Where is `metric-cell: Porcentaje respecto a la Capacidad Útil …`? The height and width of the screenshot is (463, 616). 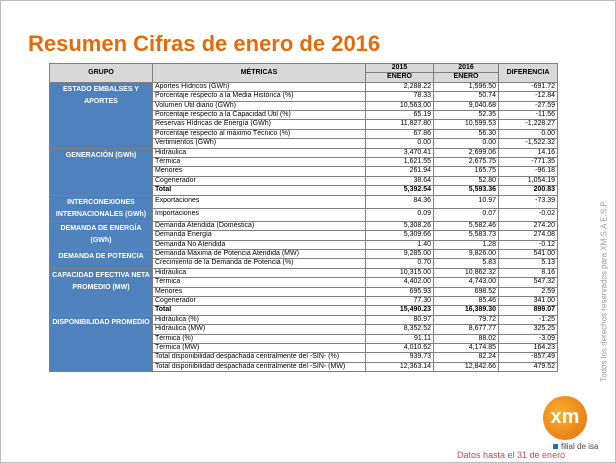
metric-cell: Porcentaje respecto a la Capacidad Útil … is located at coordinates (259, 115).